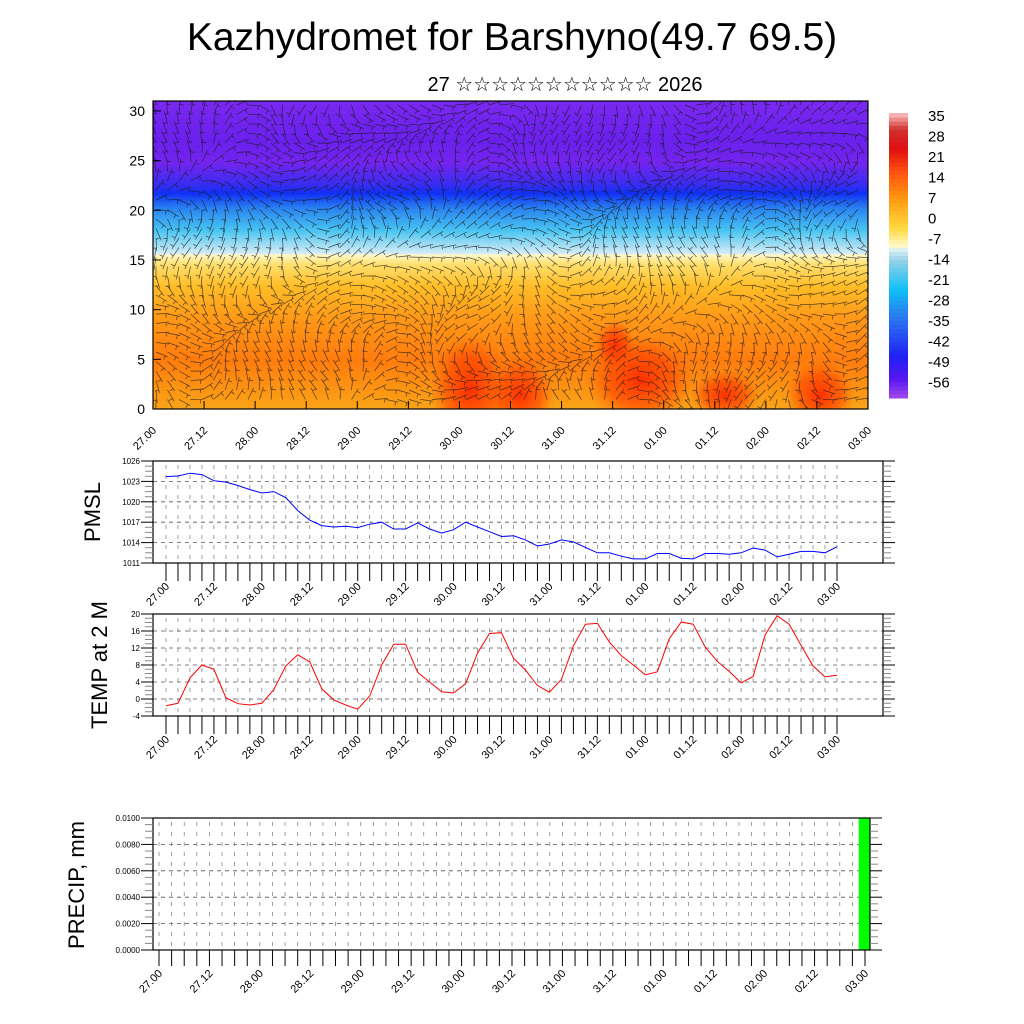  Describe the element at coordinates (132, 563) in the screenshot. I see `y-tick-label: 1011` at that location.